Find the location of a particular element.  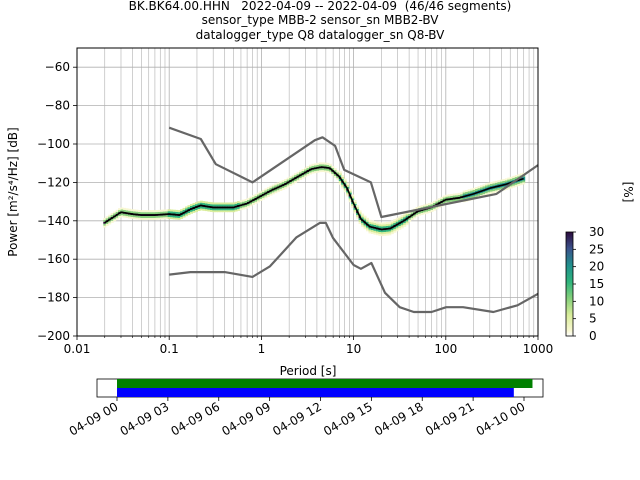

timeline-bar-blue is located at coordinates (315, 392).